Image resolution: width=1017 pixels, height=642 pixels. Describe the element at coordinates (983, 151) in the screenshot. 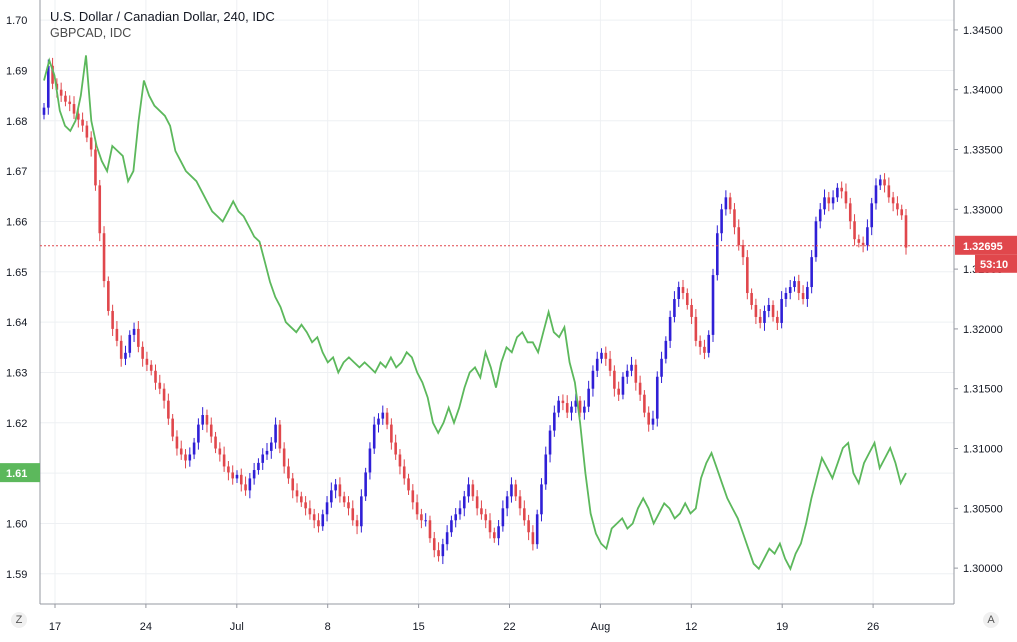

I see `right-axis-tick-label: 1.33500` at that location.